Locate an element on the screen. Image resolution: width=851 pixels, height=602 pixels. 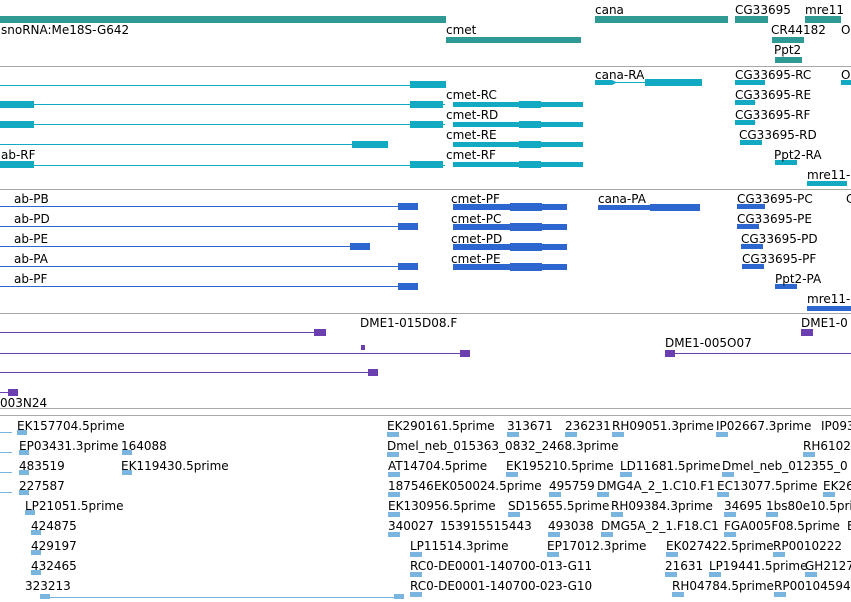
transcripts-feature-label: Ppt2-RA is located at coordinates (798, 155).